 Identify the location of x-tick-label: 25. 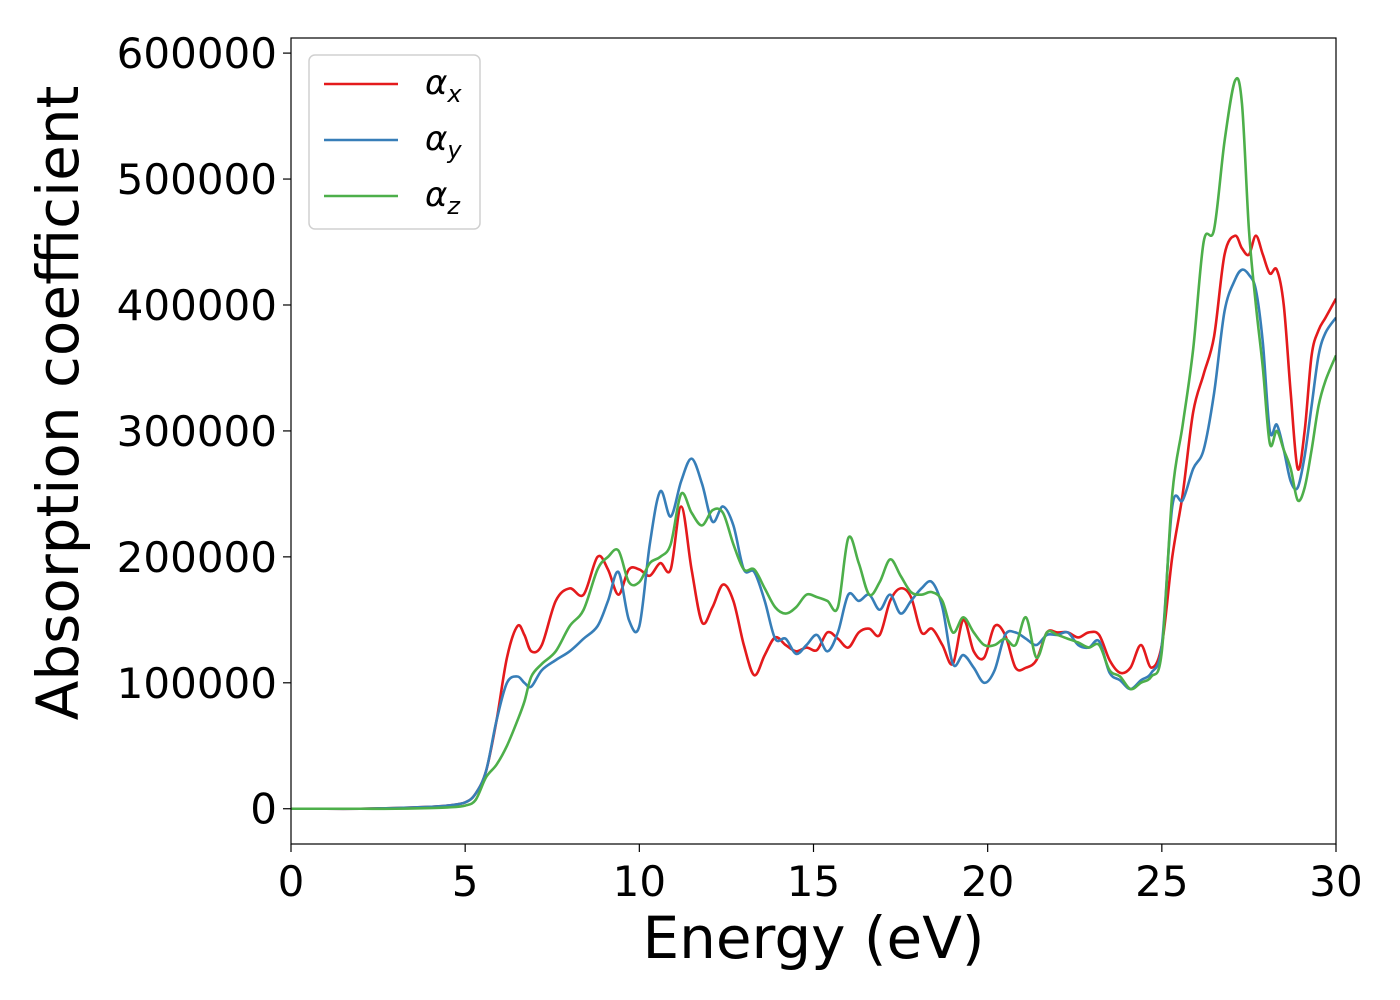
(1161, 881).